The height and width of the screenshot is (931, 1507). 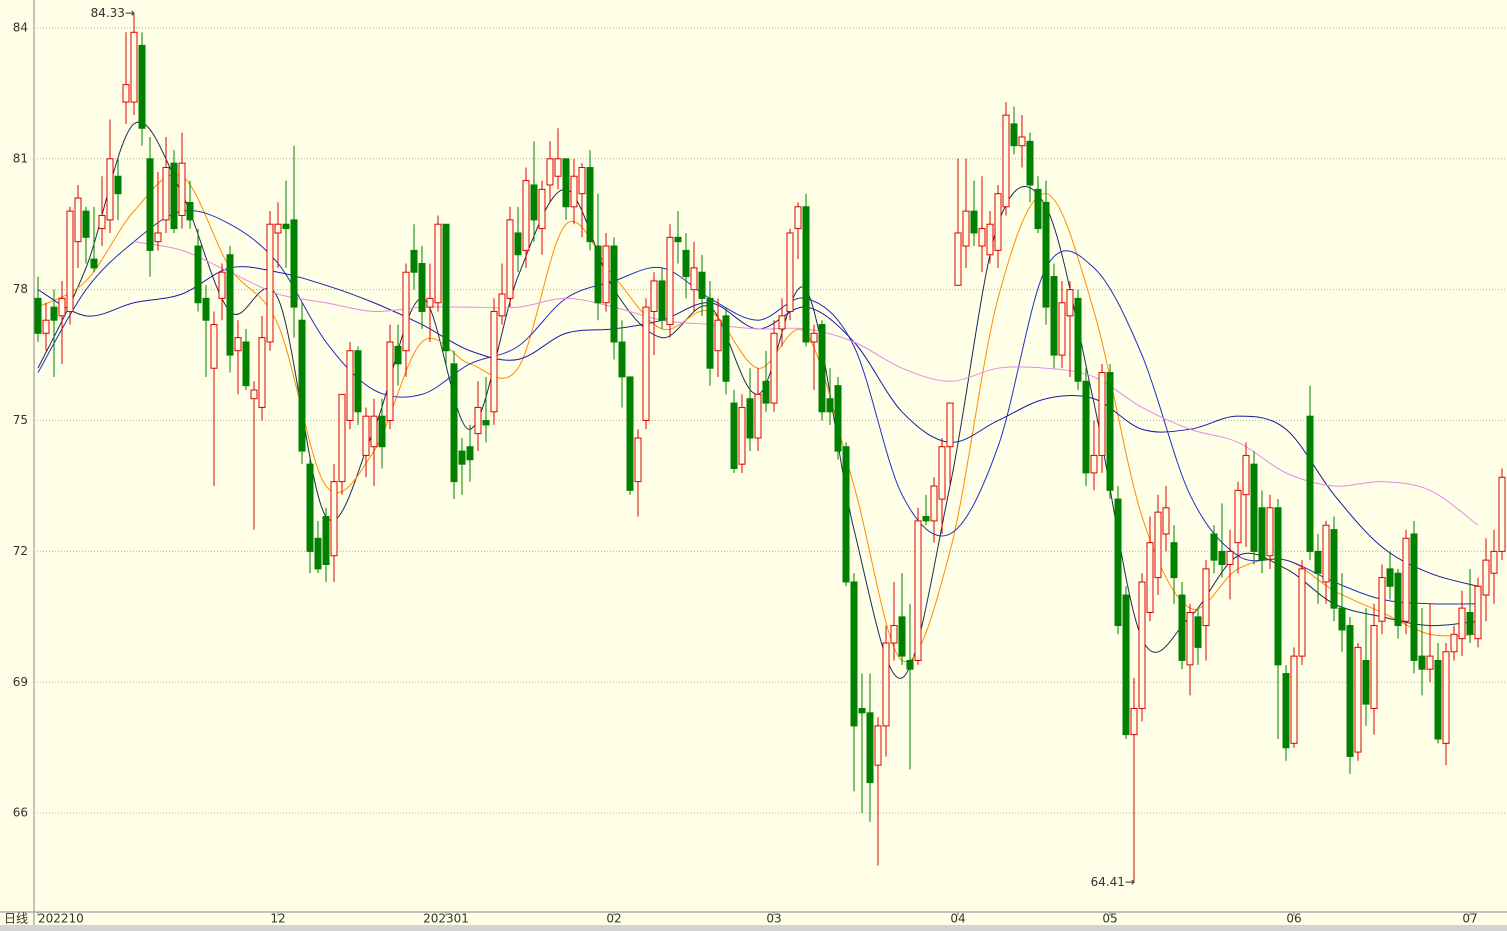 I want to click on x-tick-label: 202301, so click(x=446, y=919).